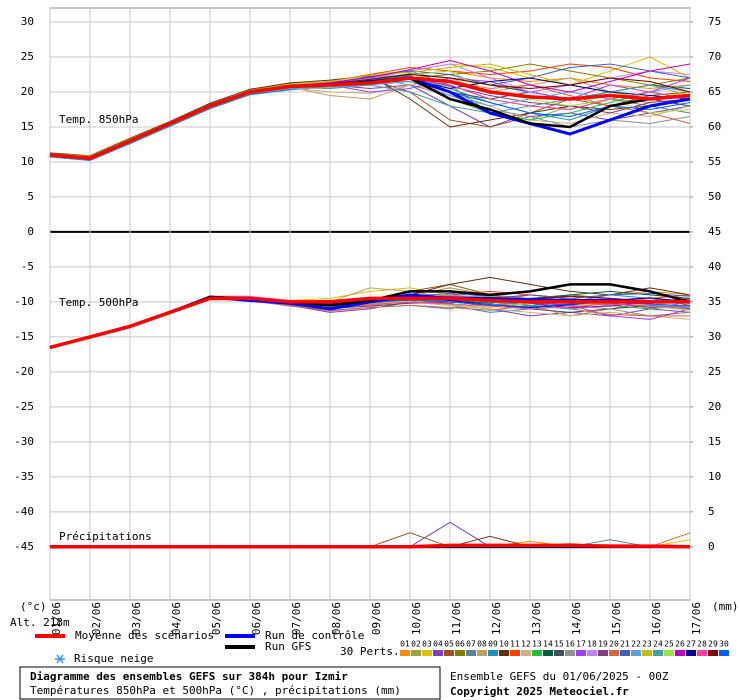  What do you see at coordinates (471, 644) in the screenshot?
I see `legend-label: 07` at bounding box center [471, 644].